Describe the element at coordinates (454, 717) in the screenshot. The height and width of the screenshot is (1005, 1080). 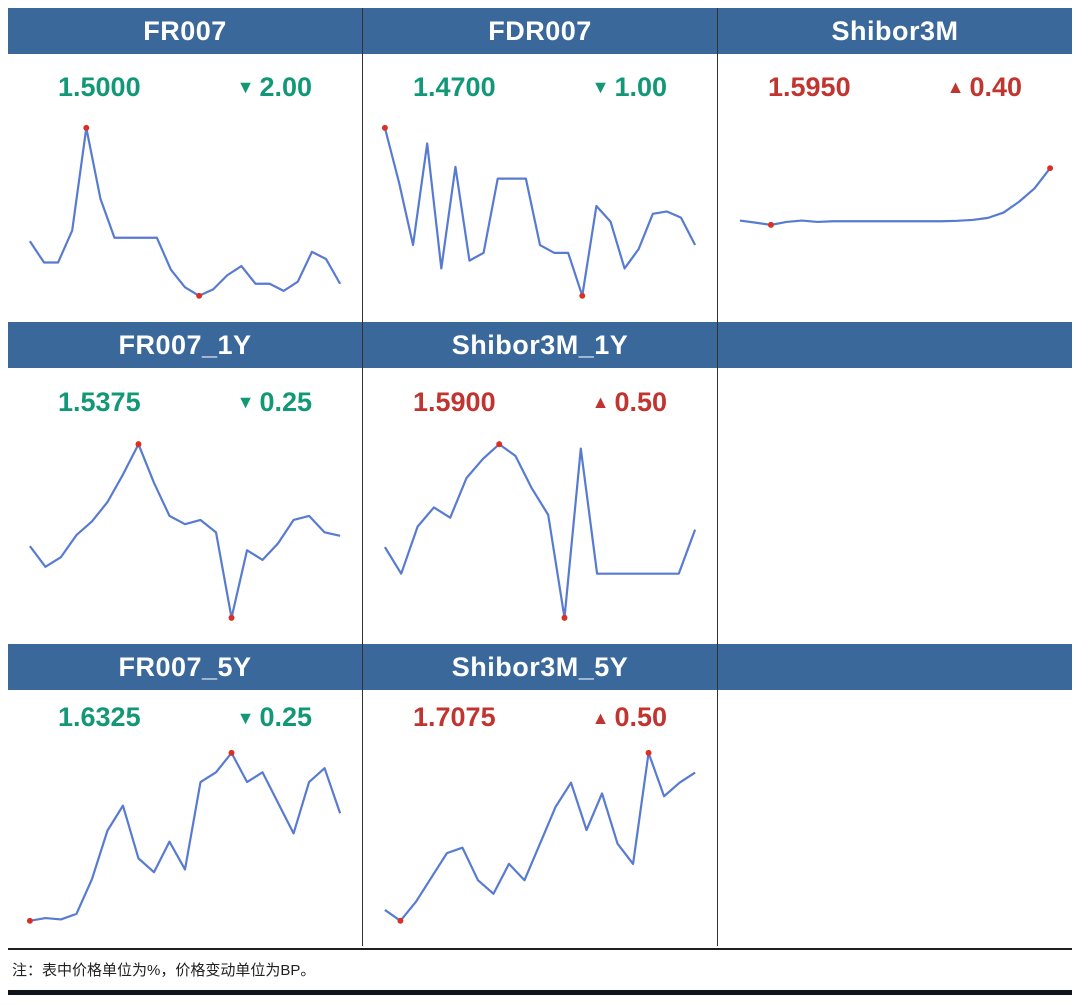
I see `rate-value: 1.7075` at that location.